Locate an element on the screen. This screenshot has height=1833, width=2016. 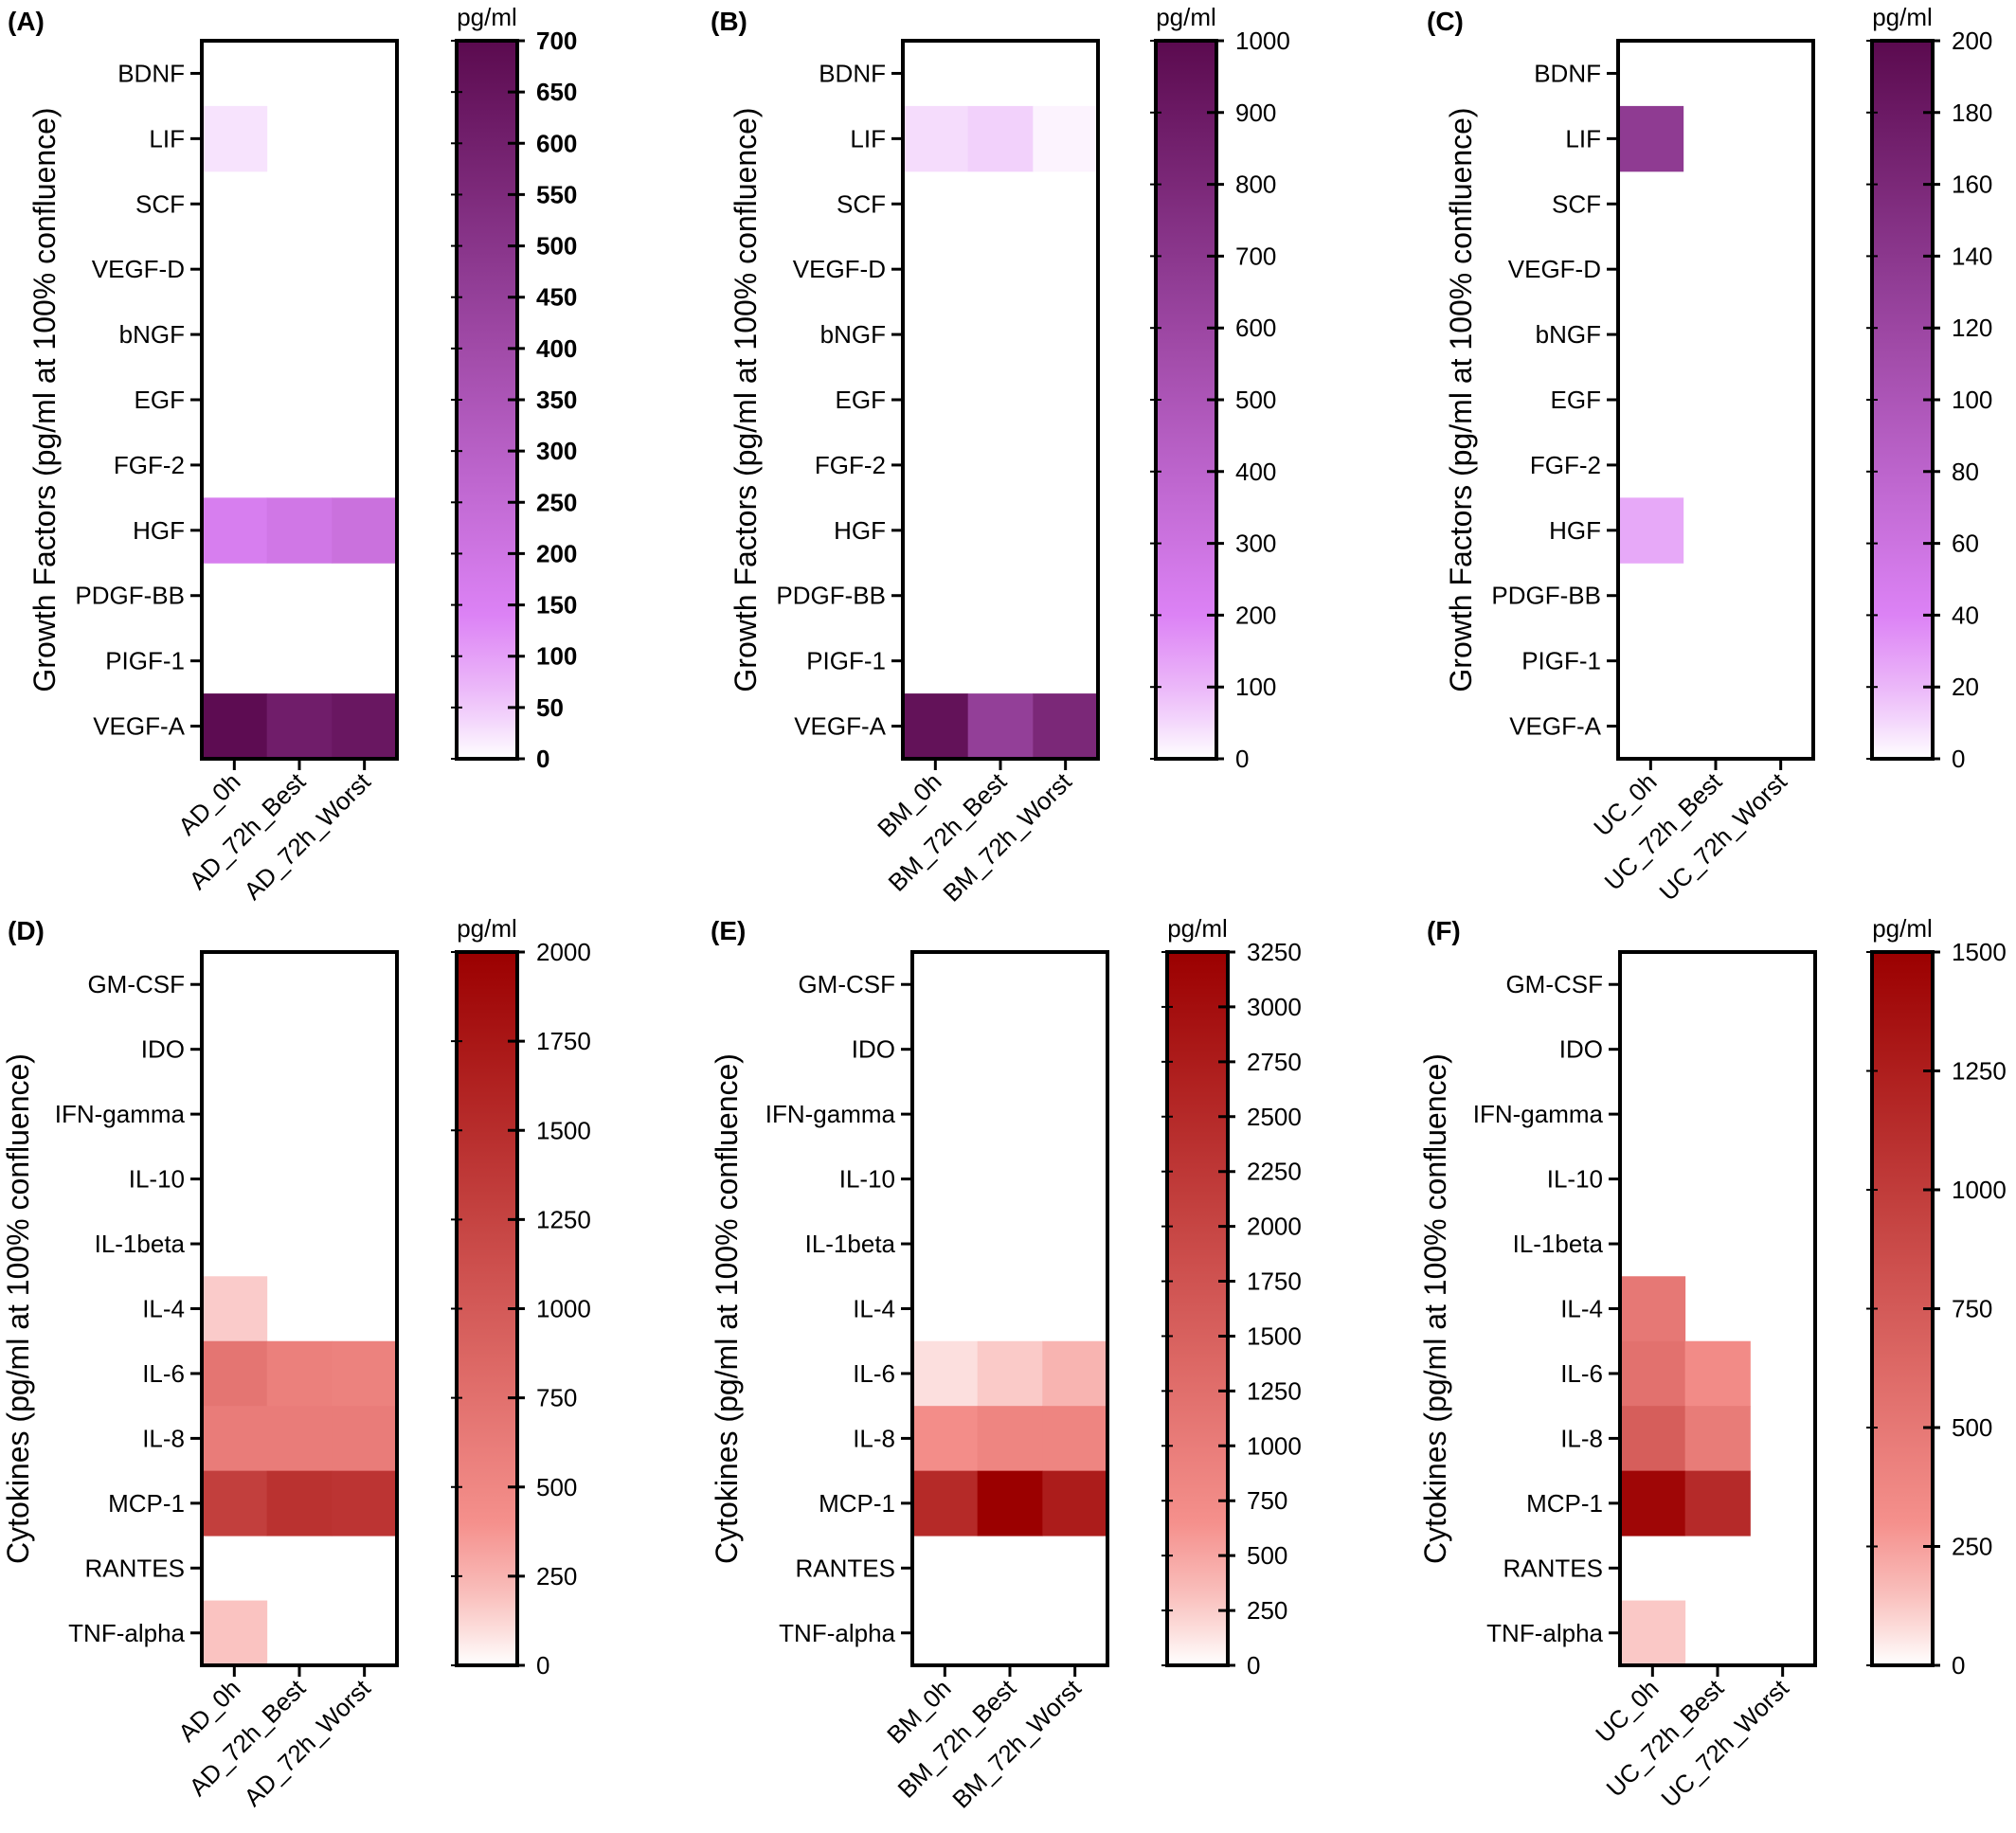
colorbar is located at coordinates (1902, 1308).